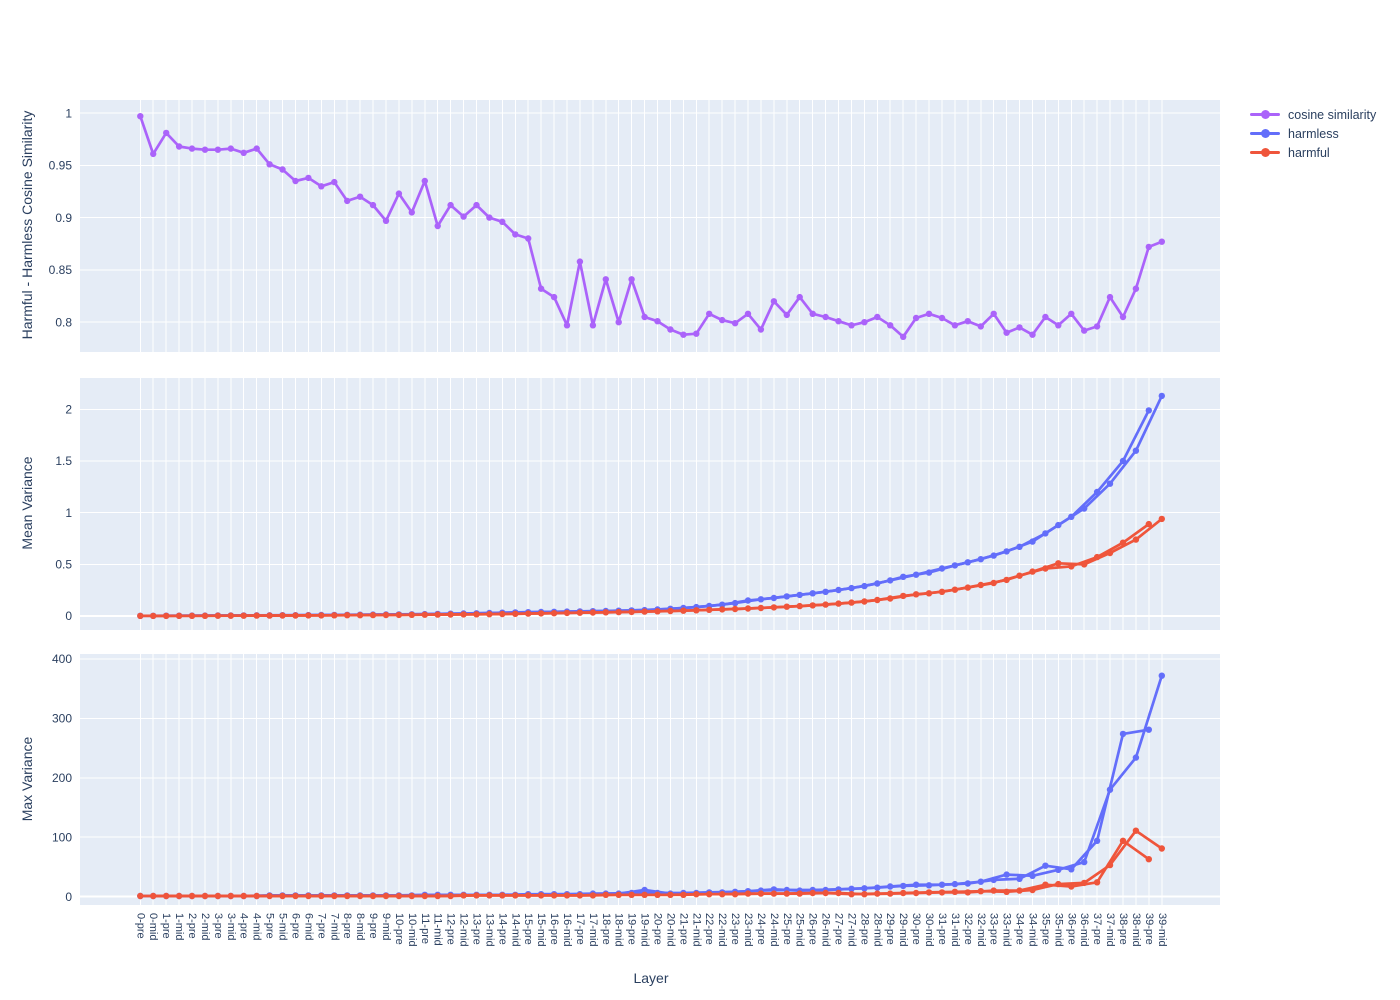 Image resolution: width=1400 pixels, height=1000 pixels. What do you see at coordinates (334, 927) in the screenshot?
I see `x-tick-label: 7-mid` at bounding box center [334, 927].